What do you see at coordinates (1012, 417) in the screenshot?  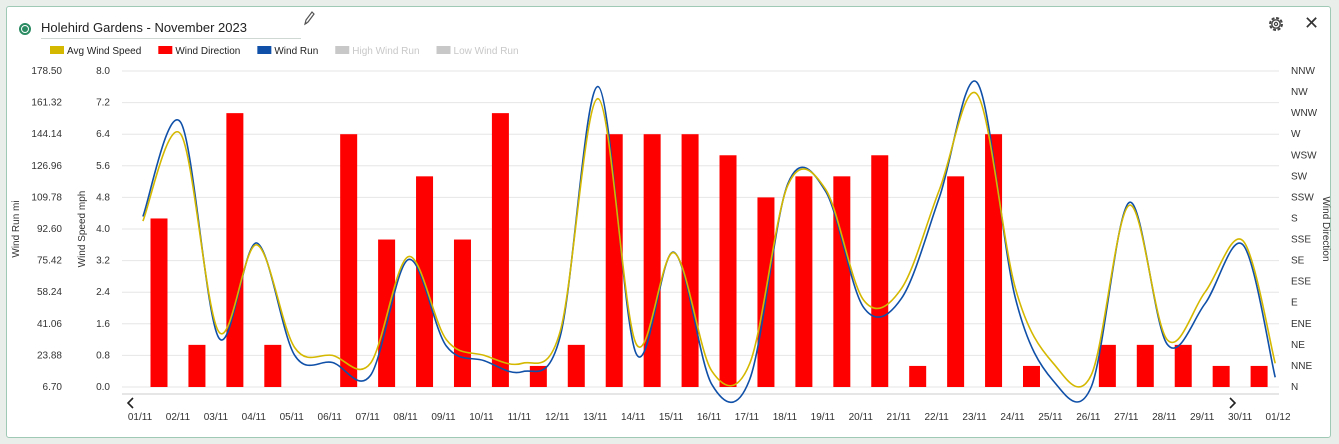 I see `x-tick-label: 24/11` at bounding box center [1012, 417].